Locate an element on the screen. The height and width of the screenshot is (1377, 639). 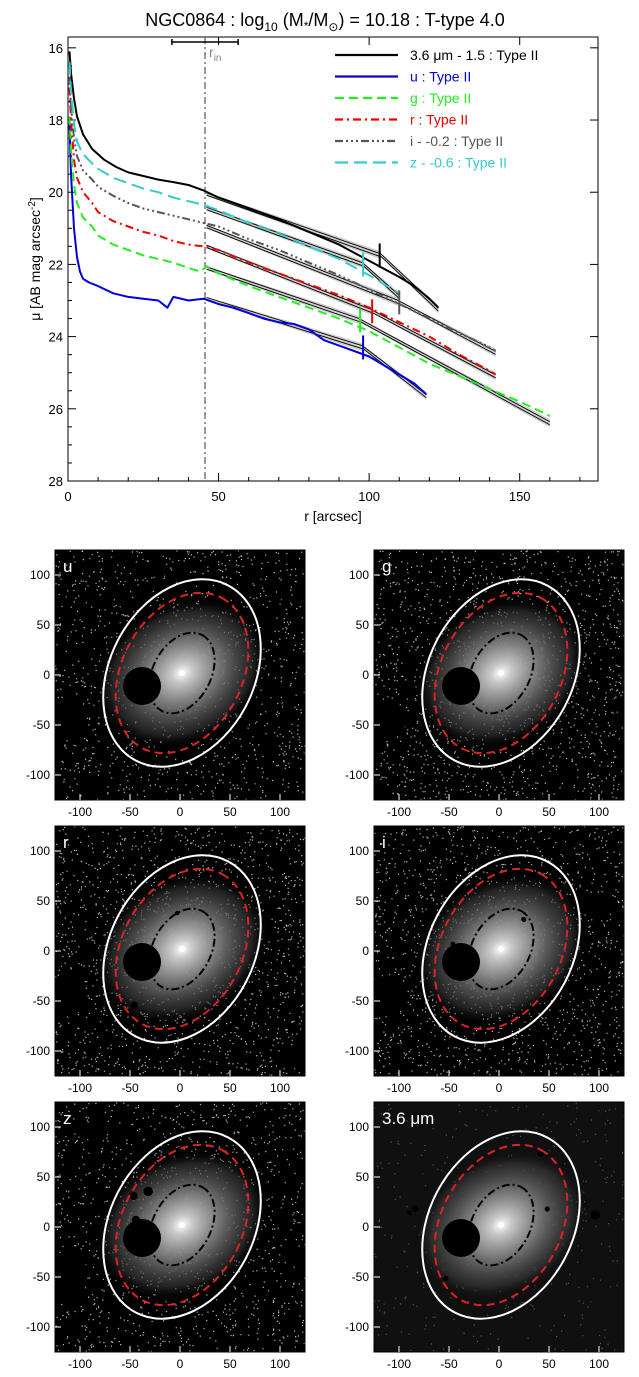
panel-x-tick-label: 100 is located at coordinates (599, 1088).